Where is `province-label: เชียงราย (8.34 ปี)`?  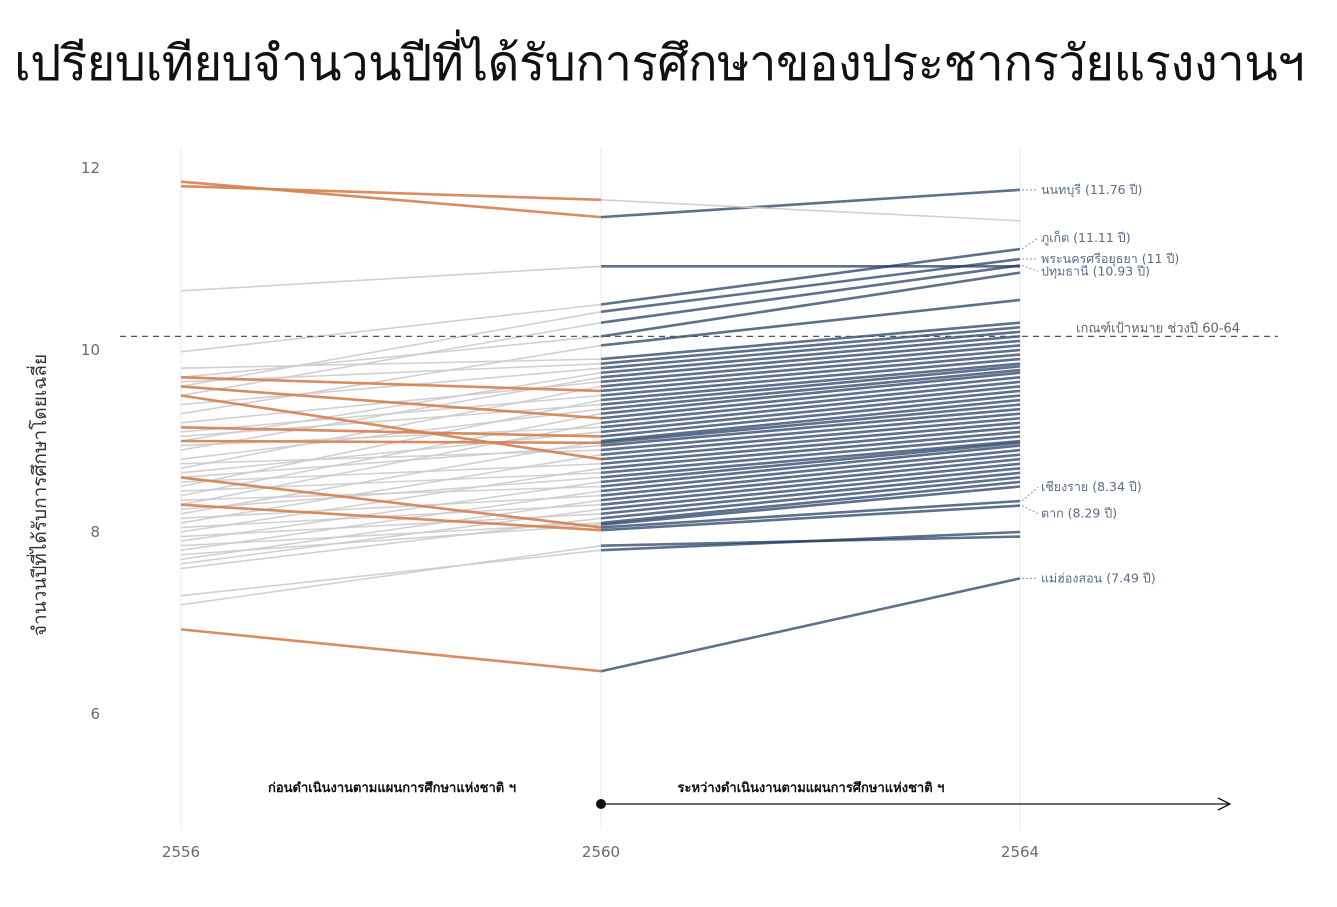
province-label: เชียงราย (8.34 ปี) is located at coordinates (1091, 486).